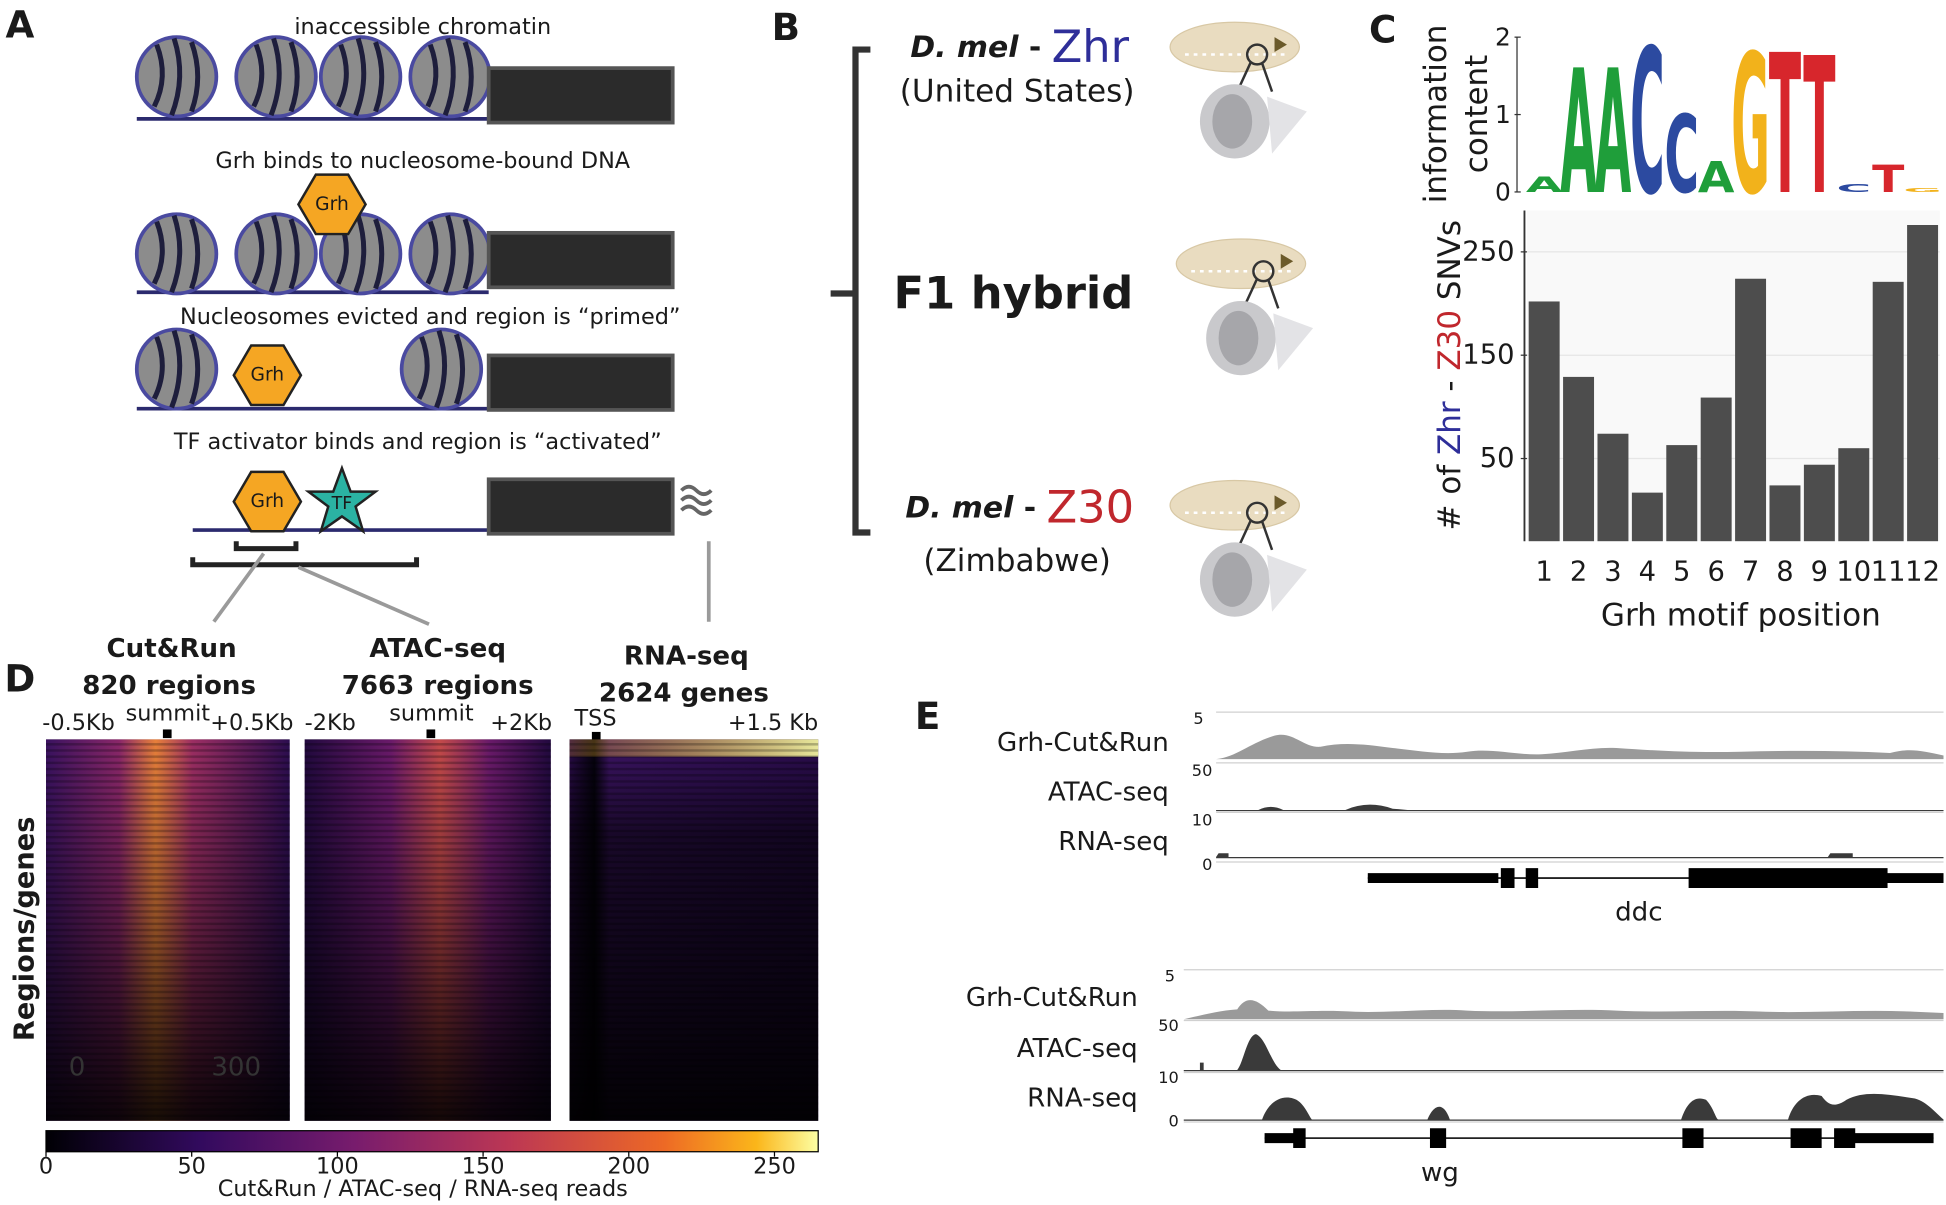 This screenshot has width=1946, height=1205. What do you see at coordinates (168, 930) in the screenshot?
I see `heatmap-texture` at bounding box center [168, 930].